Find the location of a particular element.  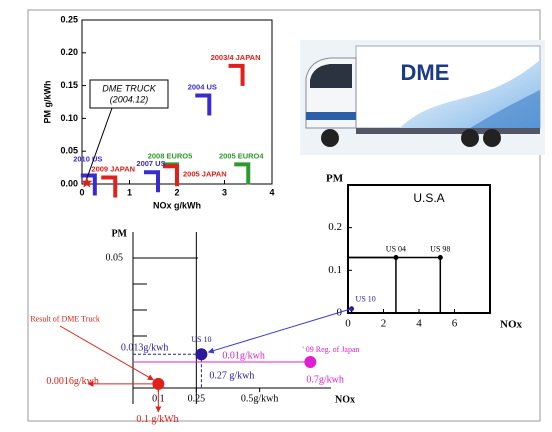

chart-title: U.S.A is located at coordinates (428, 198).